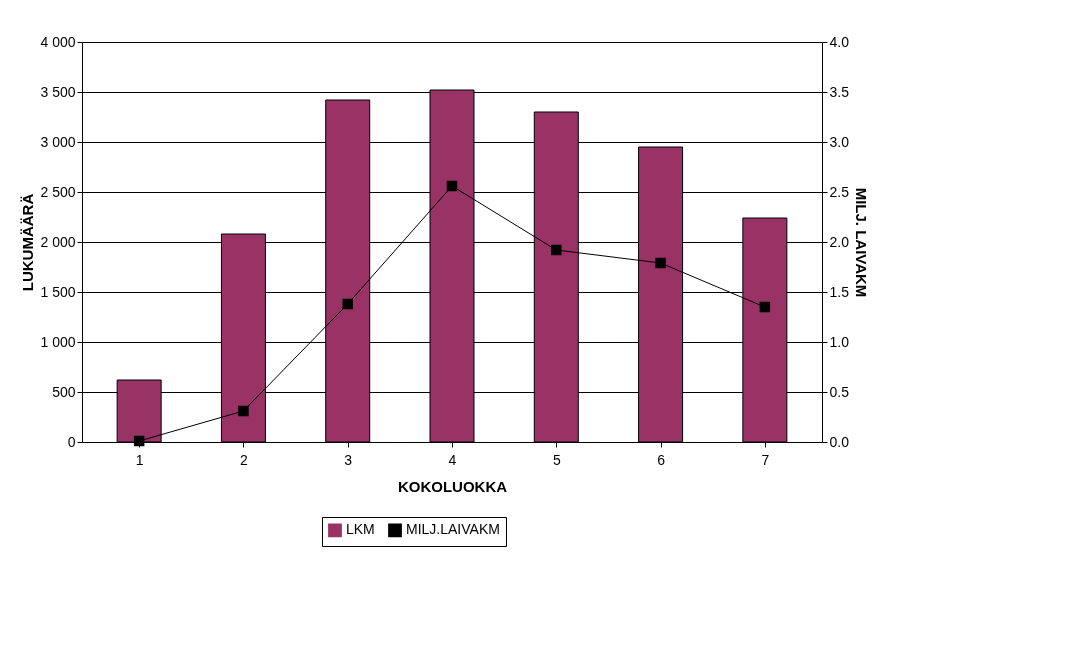 This screenshot has width=1073, height=655. I want to click on x-tick-label: 2, so click(244, 459).